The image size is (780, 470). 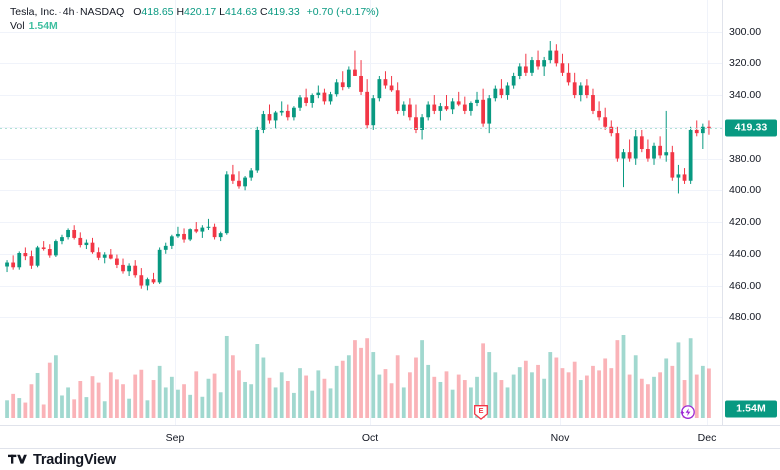 I want to click on ohlc-high-key: H, so click(x=180, y=12).